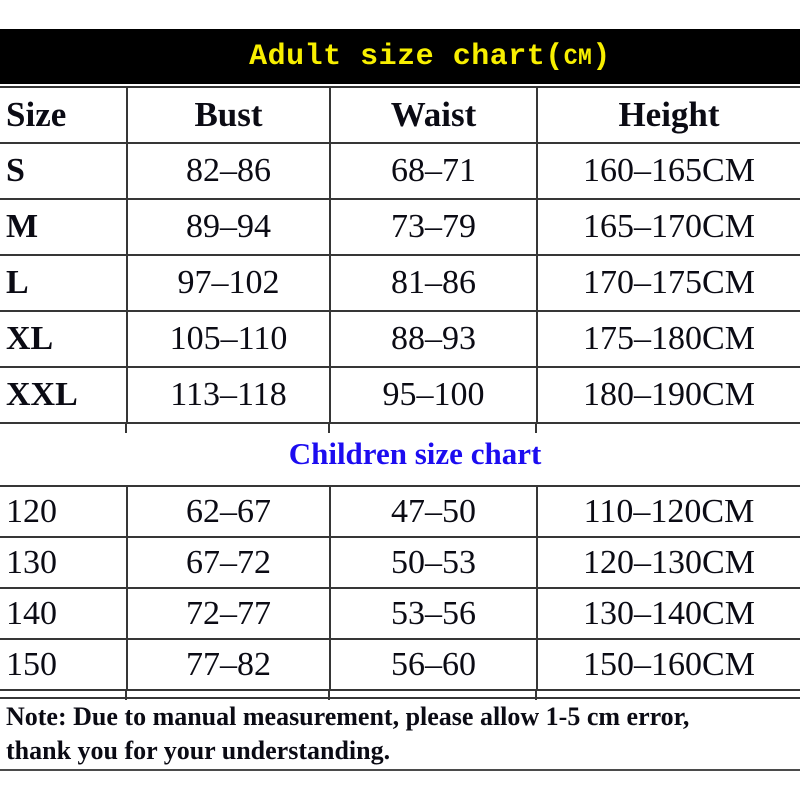 The image size is (800, 800). Describe the element at coordinates (64, 115) in the screenshot. I see `col-header-size: Size` at that location.